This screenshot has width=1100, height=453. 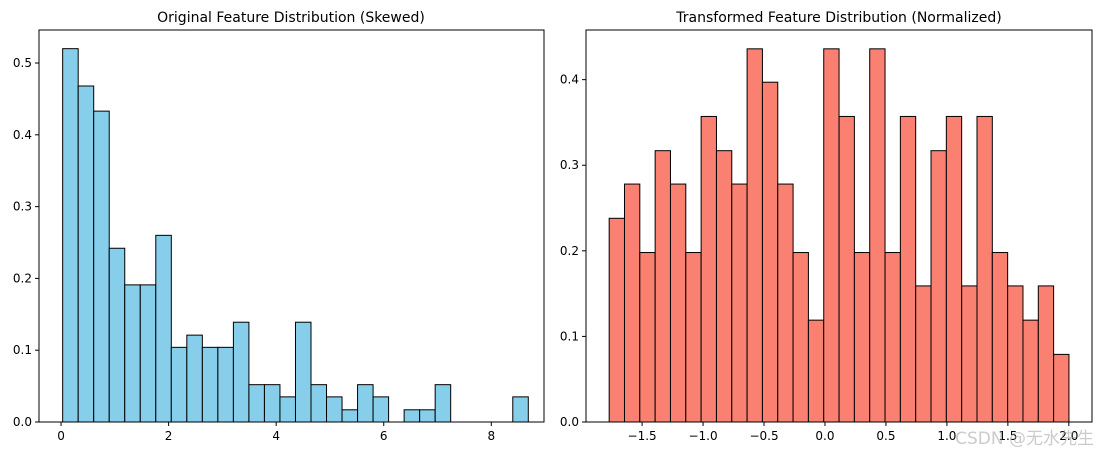 What do you see at coordinates (61, 436) in the screenshot?
I see `x-tick-label: 0` at bounding box center [61, 436].